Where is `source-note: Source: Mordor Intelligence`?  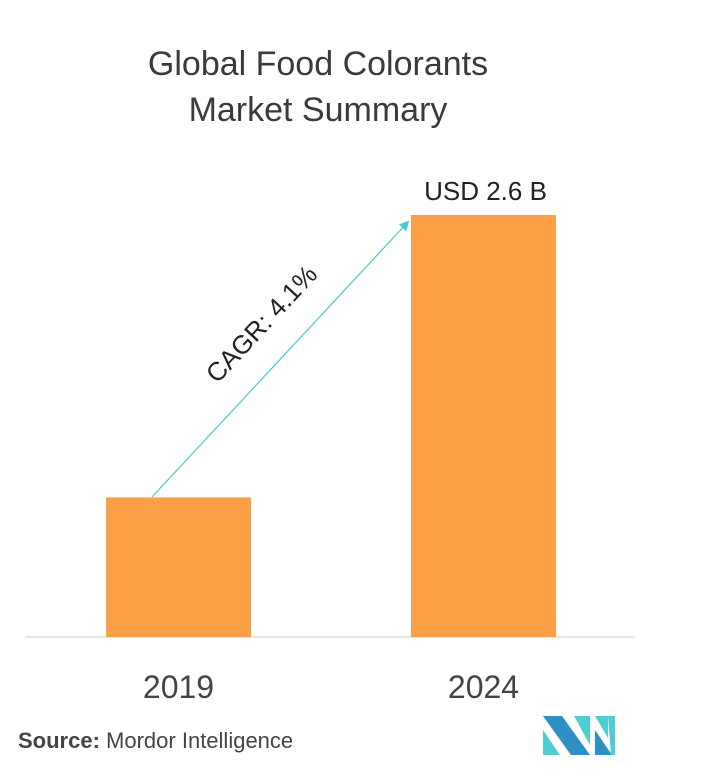 source-note: Source: Mordor Intelligence is located at coordinates (155, 741).